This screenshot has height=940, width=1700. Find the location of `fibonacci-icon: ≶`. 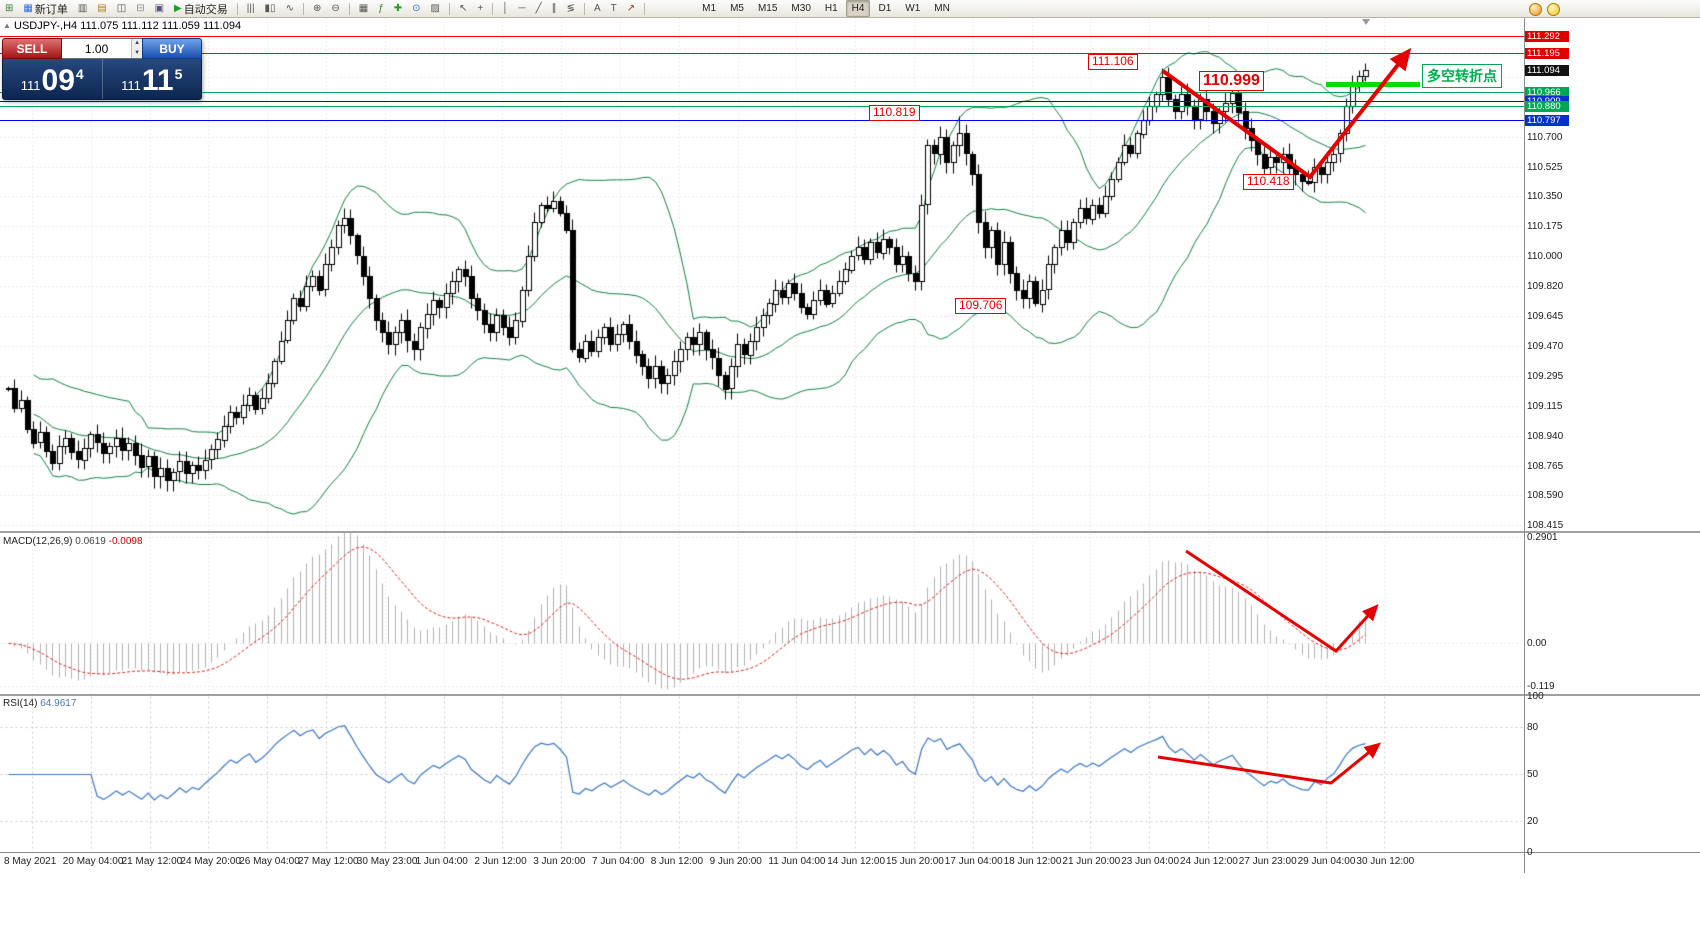

fibonacci-icon: ≶ is located at coordinates (571, 8).